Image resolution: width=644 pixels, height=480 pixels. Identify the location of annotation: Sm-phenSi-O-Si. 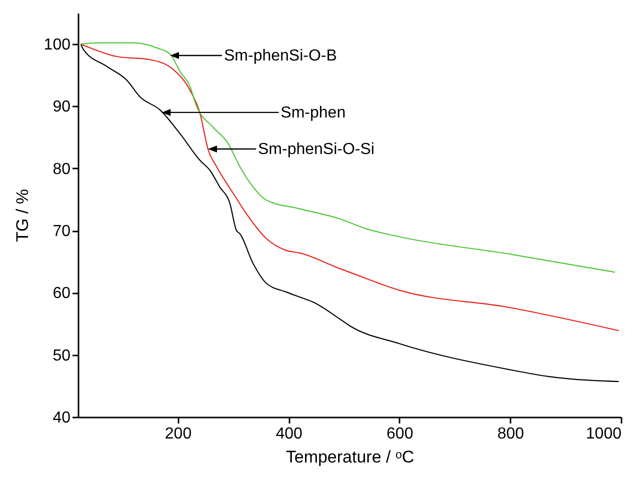
(316, 149).